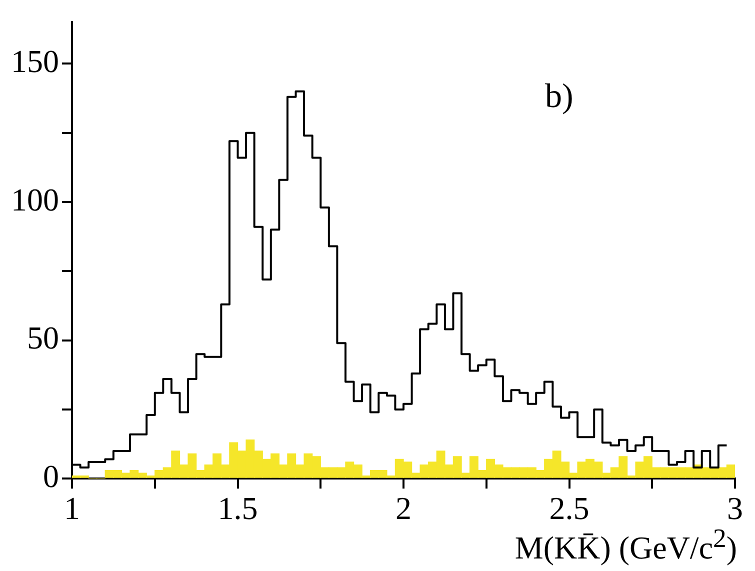  I want to click on annotation: b), so click(559, 97).